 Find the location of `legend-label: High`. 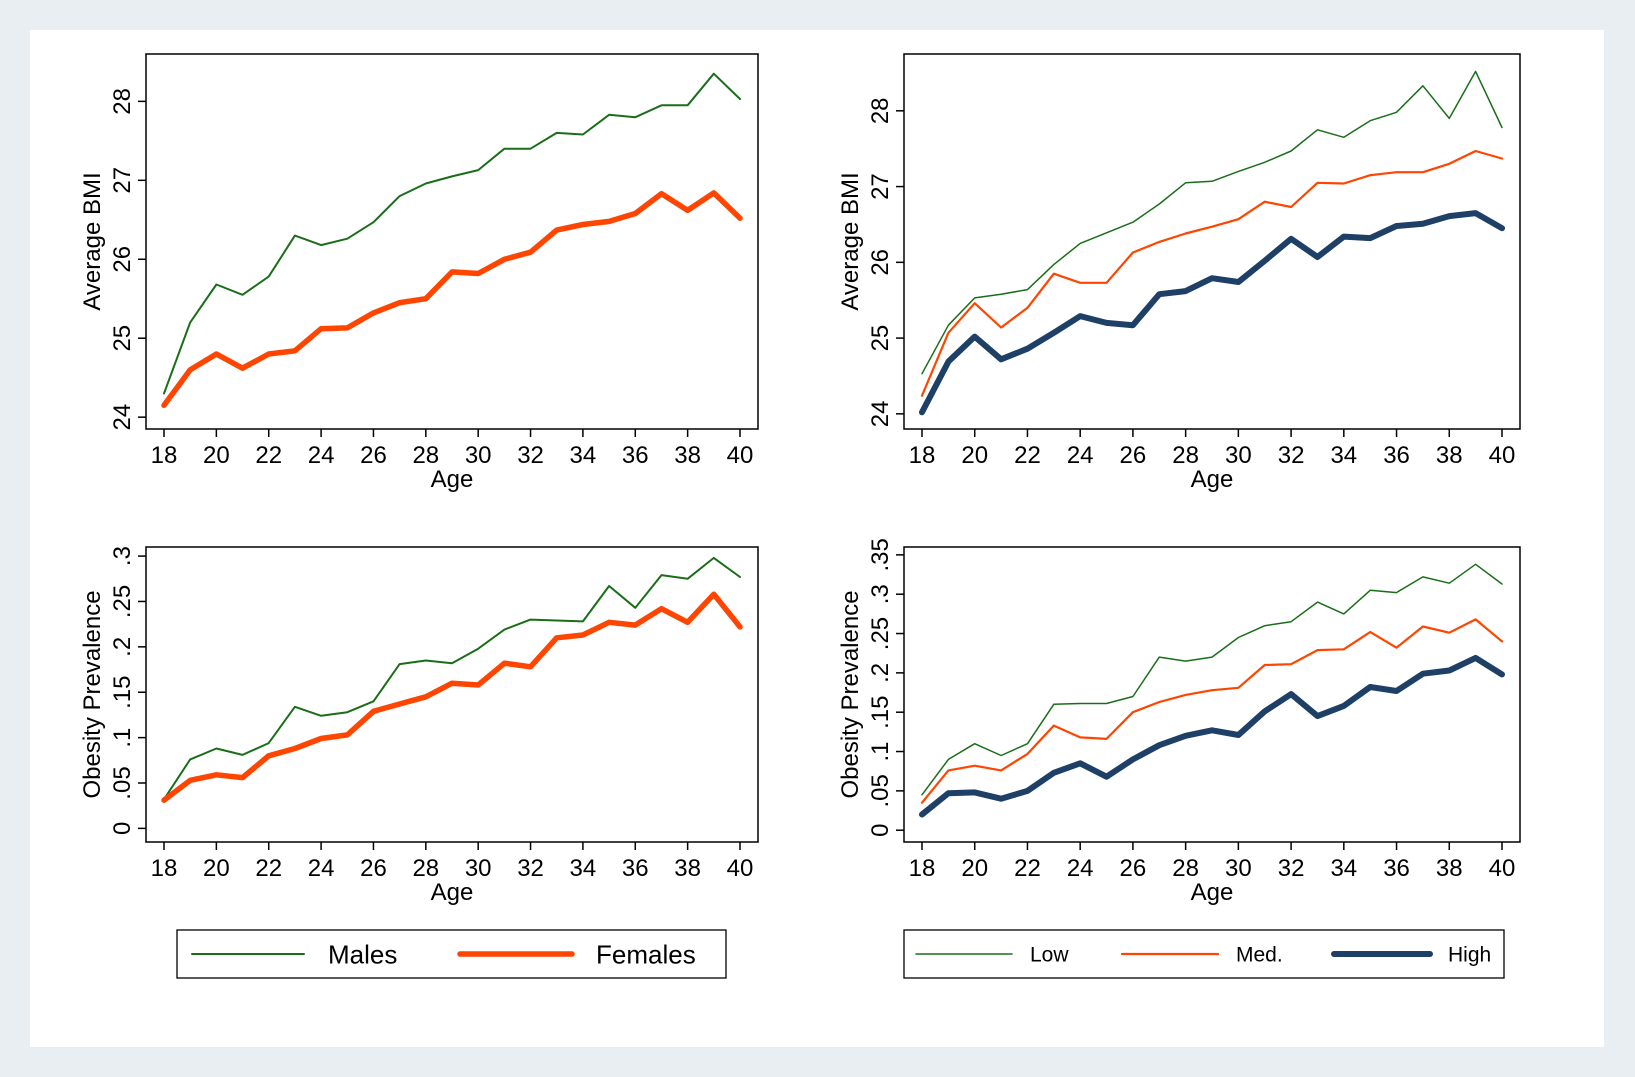

legend-label: High is located at coordinates (1469, 955).